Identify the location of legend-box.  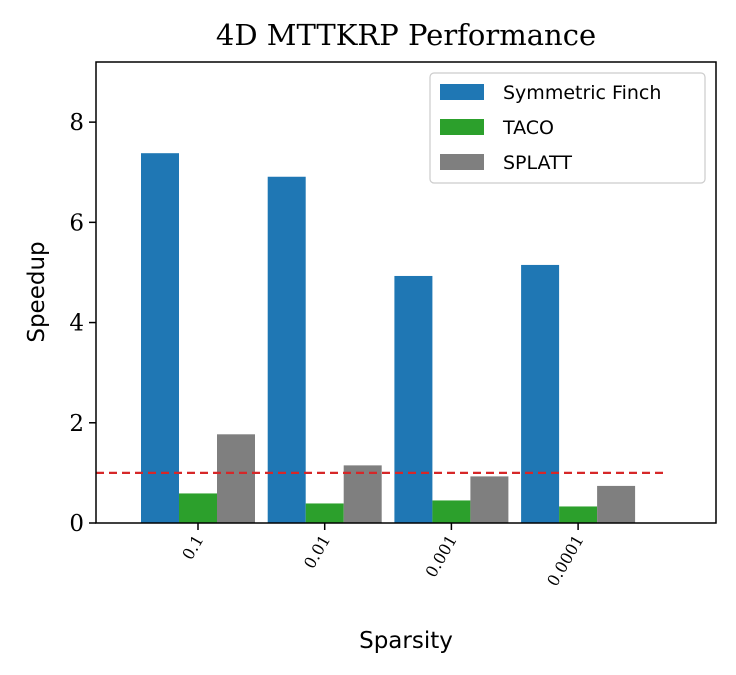
(567, 128).